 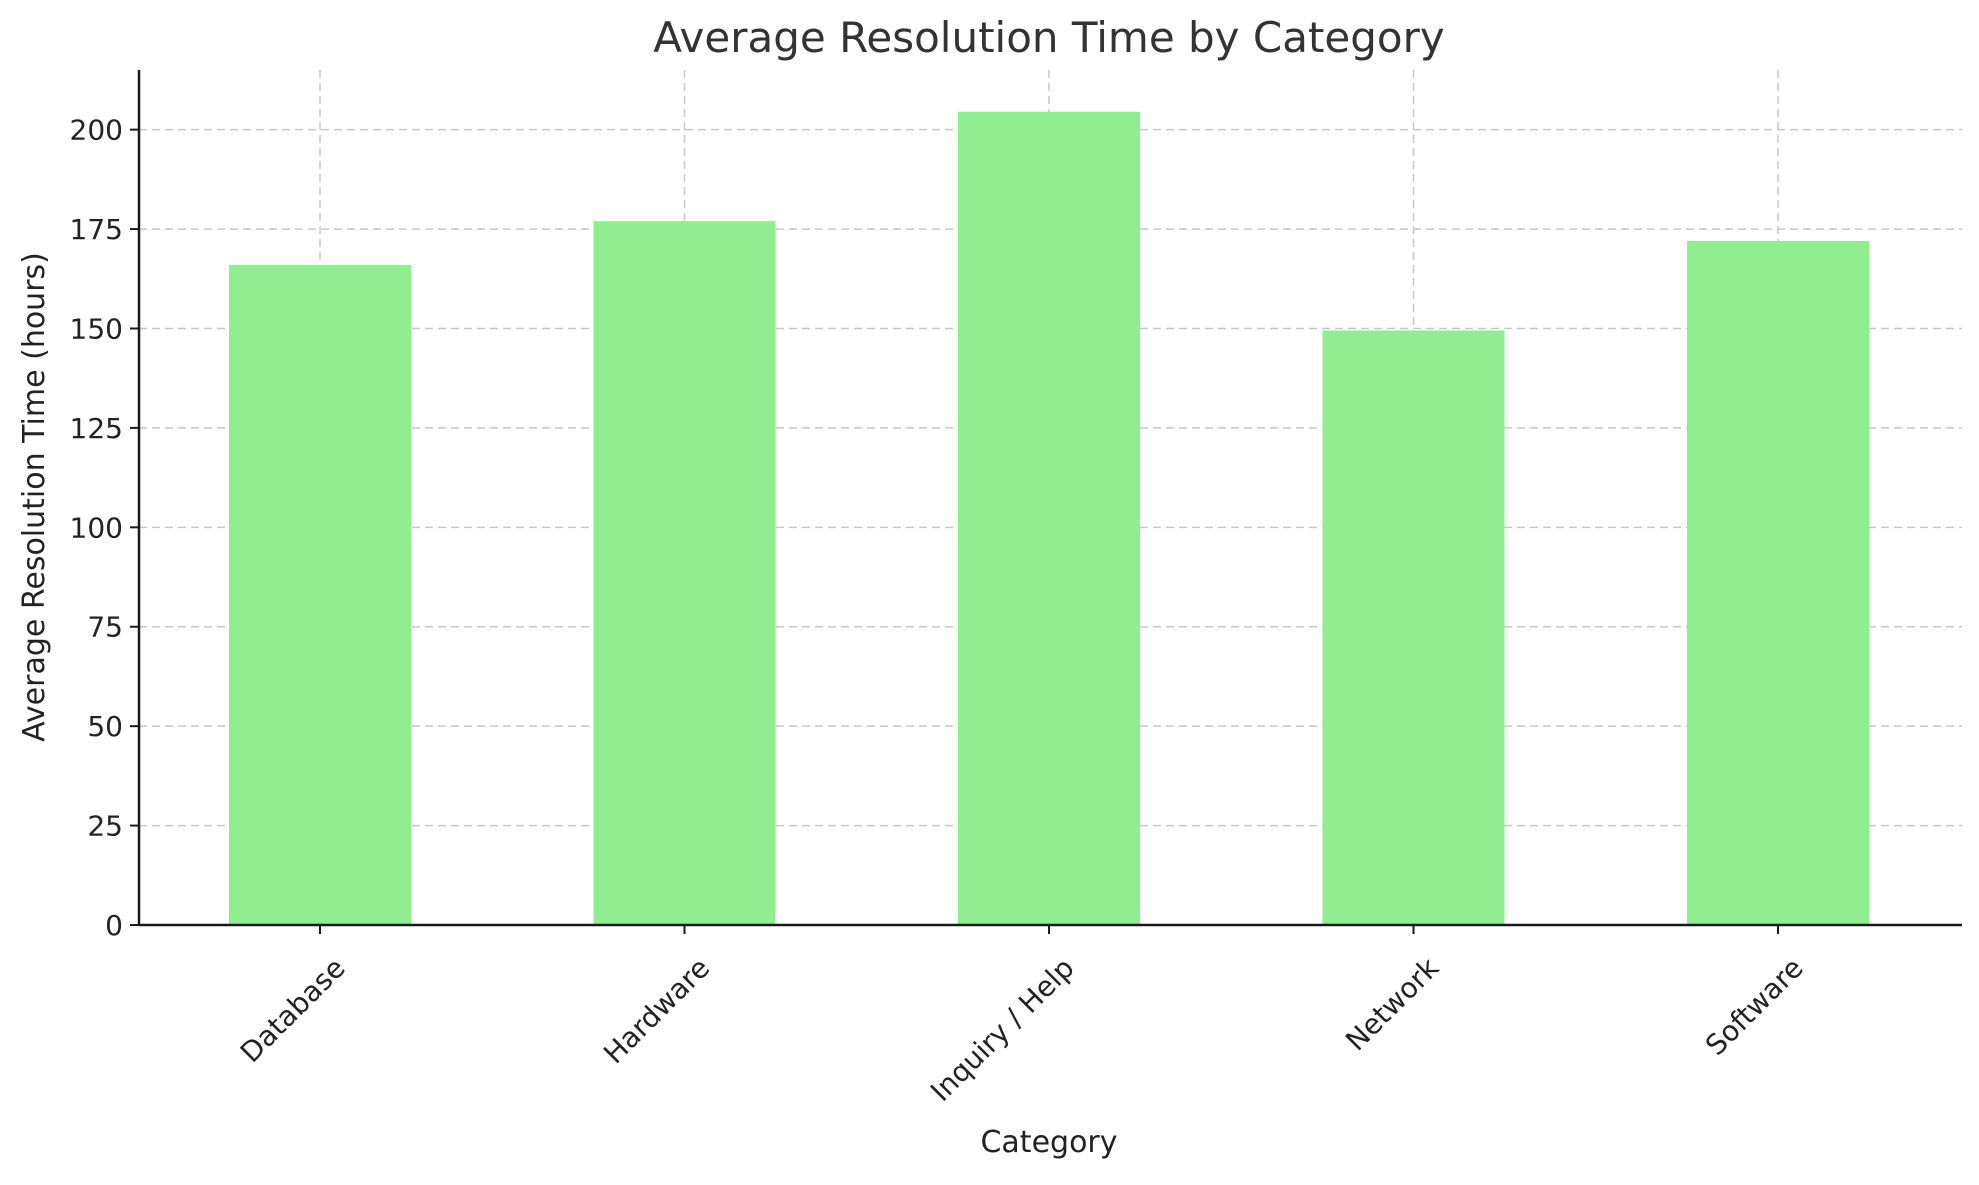 I want to click on x-tick-label: Software, so click(x=1754, y=1006).